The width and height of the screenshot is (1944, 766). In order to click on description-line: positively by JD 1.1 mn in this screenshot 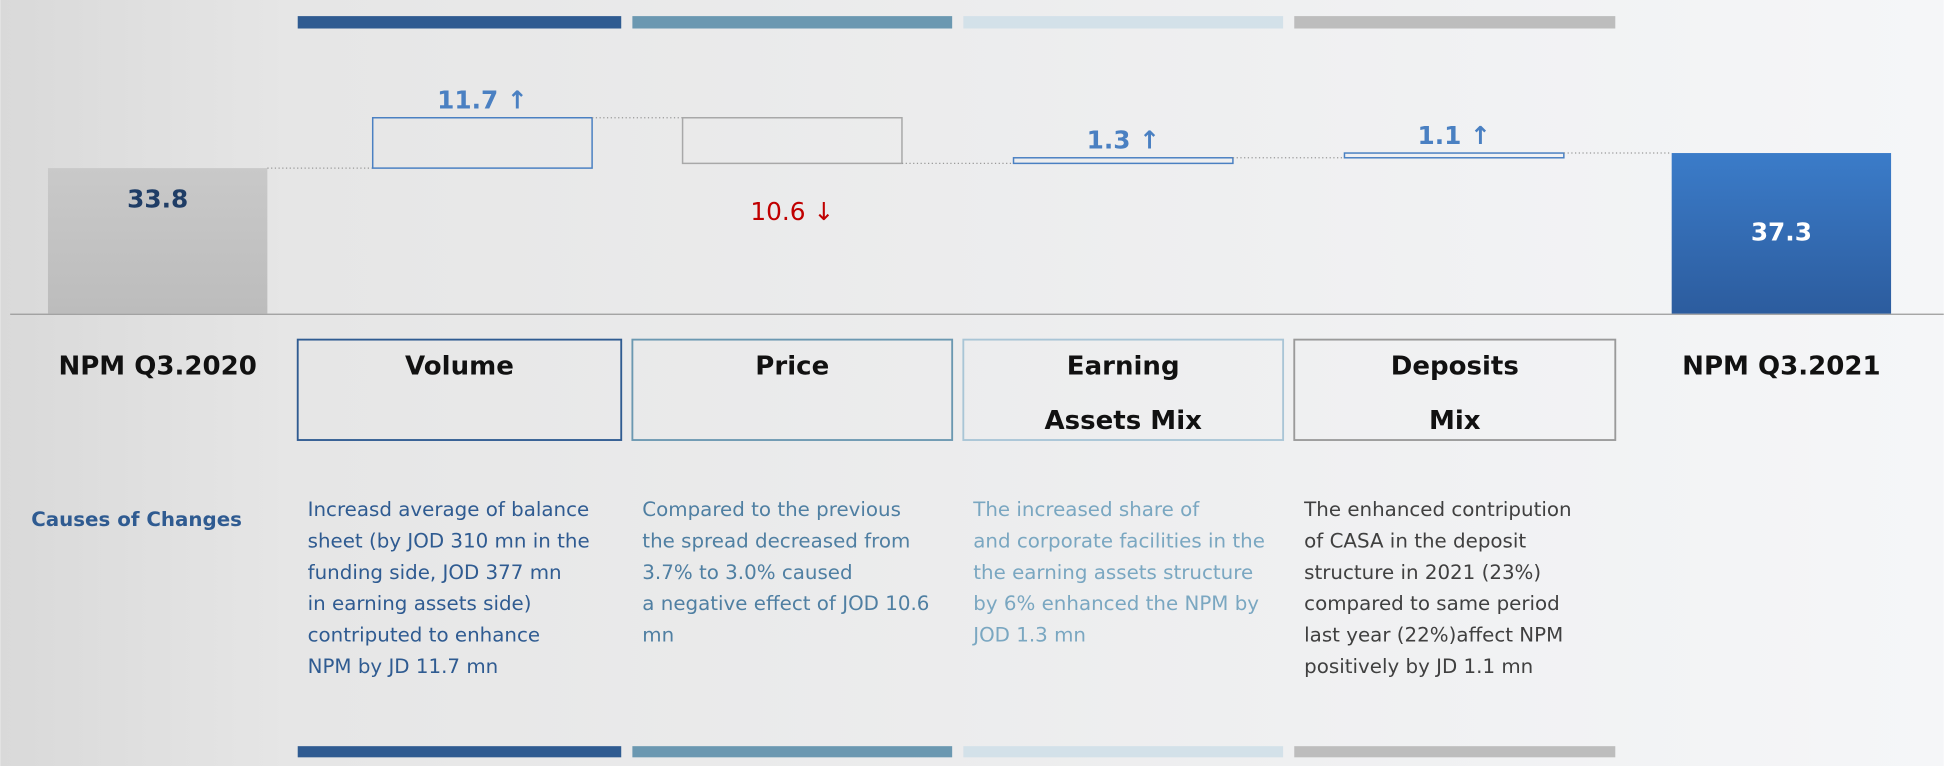, I will do `click(1418, 666)`.